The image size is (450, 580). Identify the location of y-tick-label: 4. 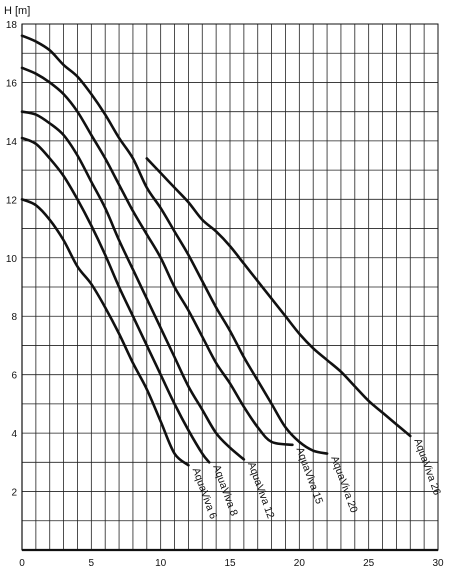
(14, 434).